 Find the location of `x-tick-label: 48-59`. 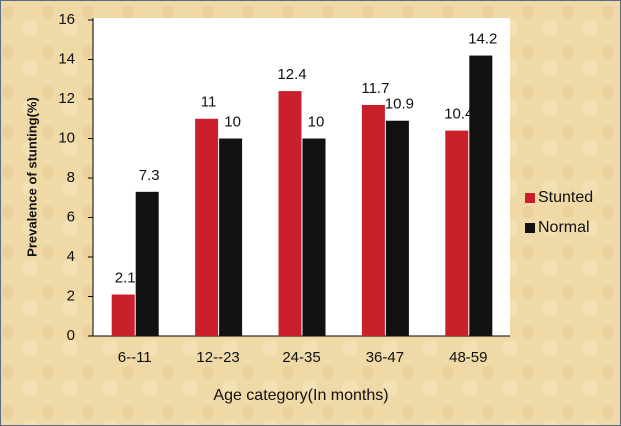

x-tick-label: 48-59 is located at coordinates (468, 357).